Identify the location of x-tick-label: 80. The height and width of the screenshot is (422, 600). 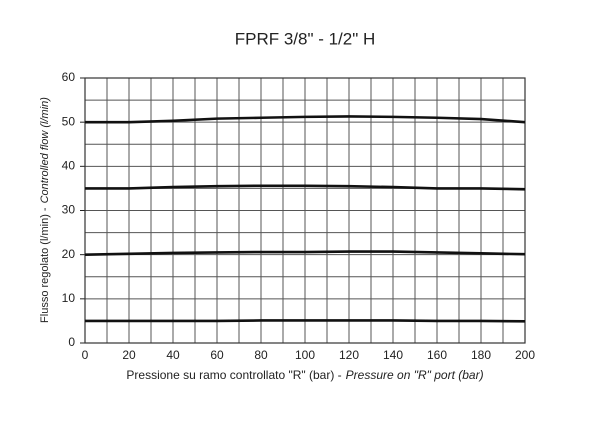
(261, 355).